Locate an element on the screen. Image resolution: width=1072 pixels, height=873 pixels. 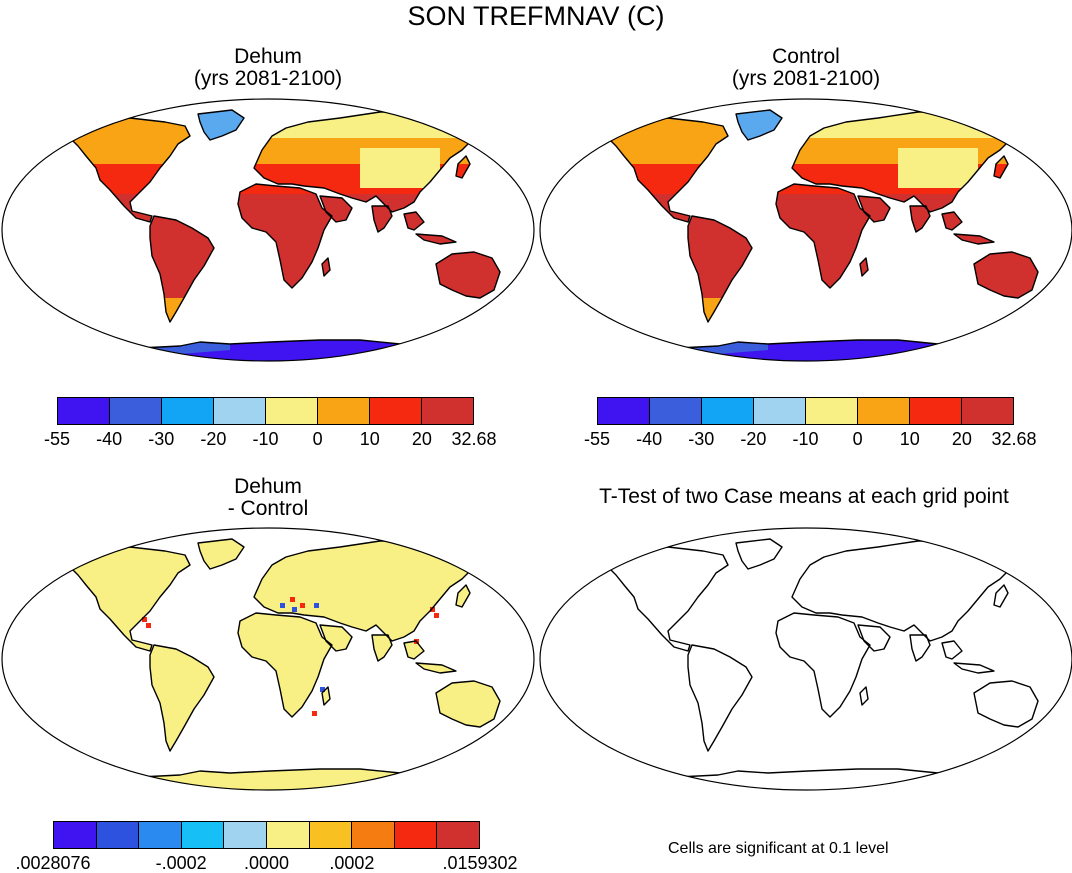
colorbar-dehum-tick-label: -55 is located at coordinates (57, 439).